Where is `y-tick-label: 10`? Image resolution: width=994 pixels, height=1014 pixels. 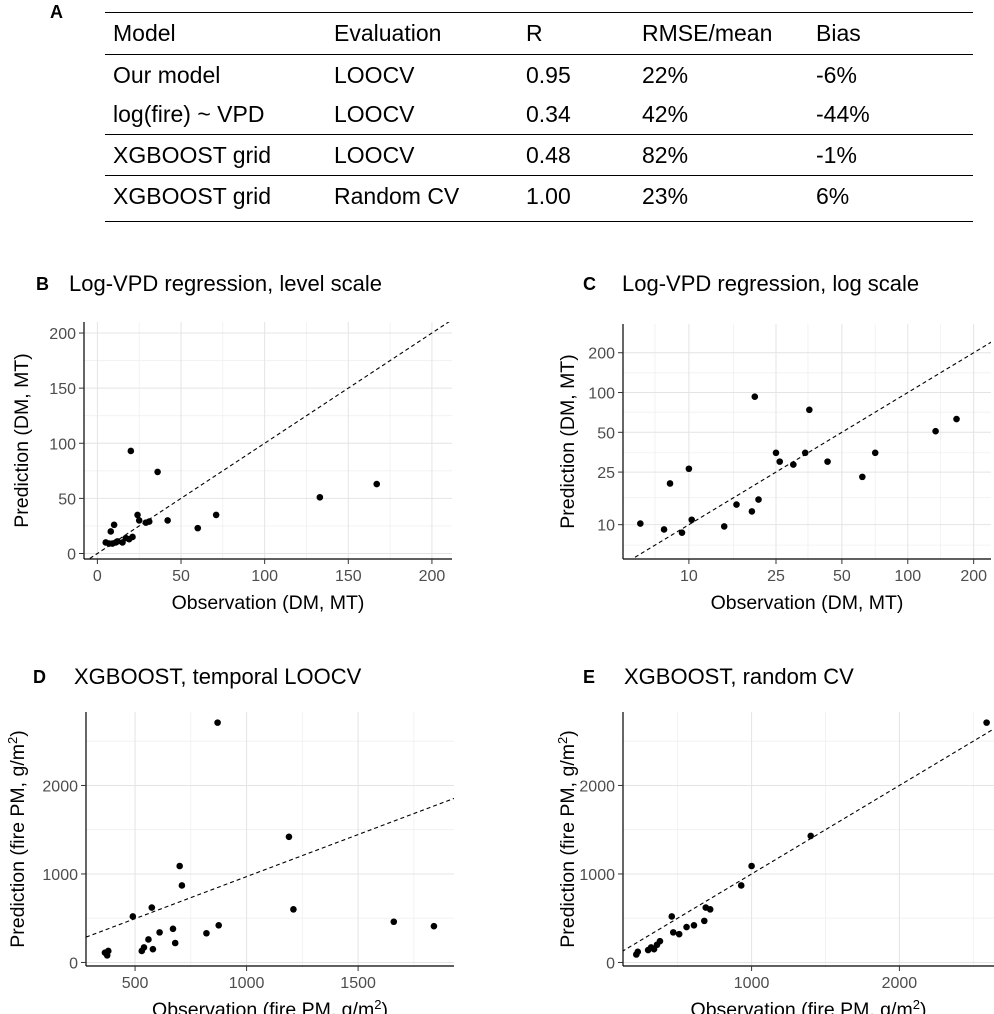 y-tick-label: 10 is located at coordinates (606, 526).